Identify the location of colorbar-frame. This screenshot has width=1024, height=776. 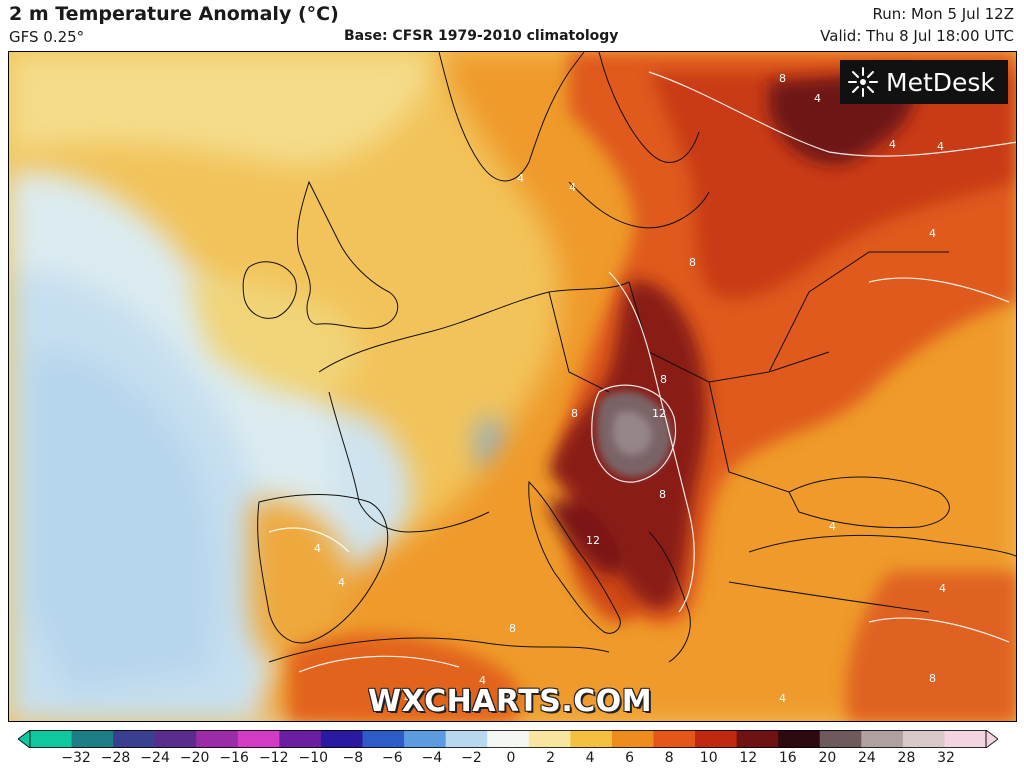
(508, 739).